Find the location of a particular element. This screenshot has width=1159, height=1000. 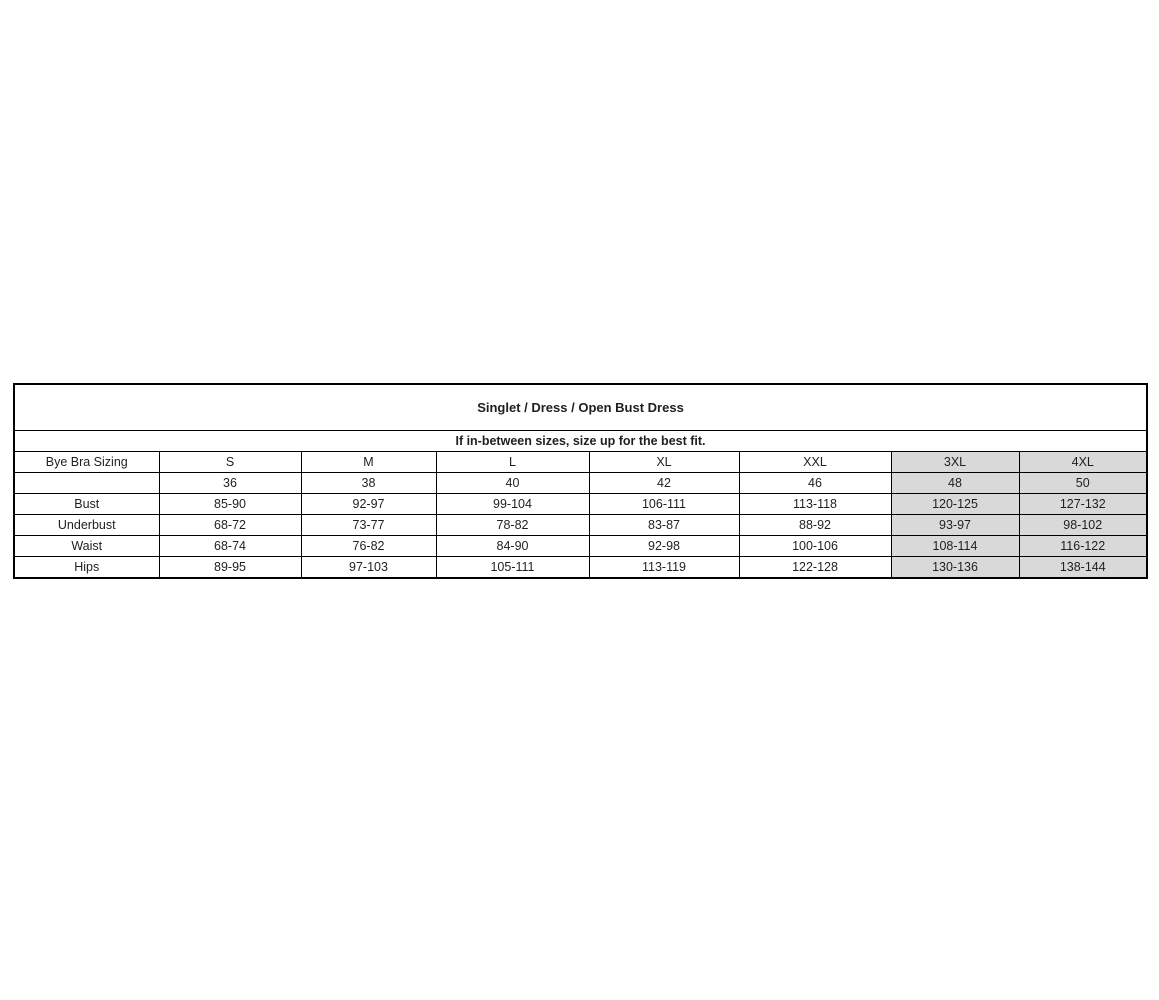

numeric-size-cell: 38 is located at coordinates (368, 483).